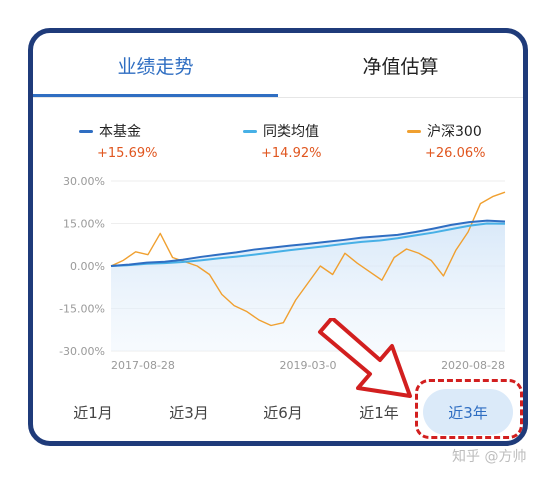  What do you see at coordinates (82, 309) in the screenshot?
I see `y-tick-label: -15.00%` at bounding box center [82, 309].